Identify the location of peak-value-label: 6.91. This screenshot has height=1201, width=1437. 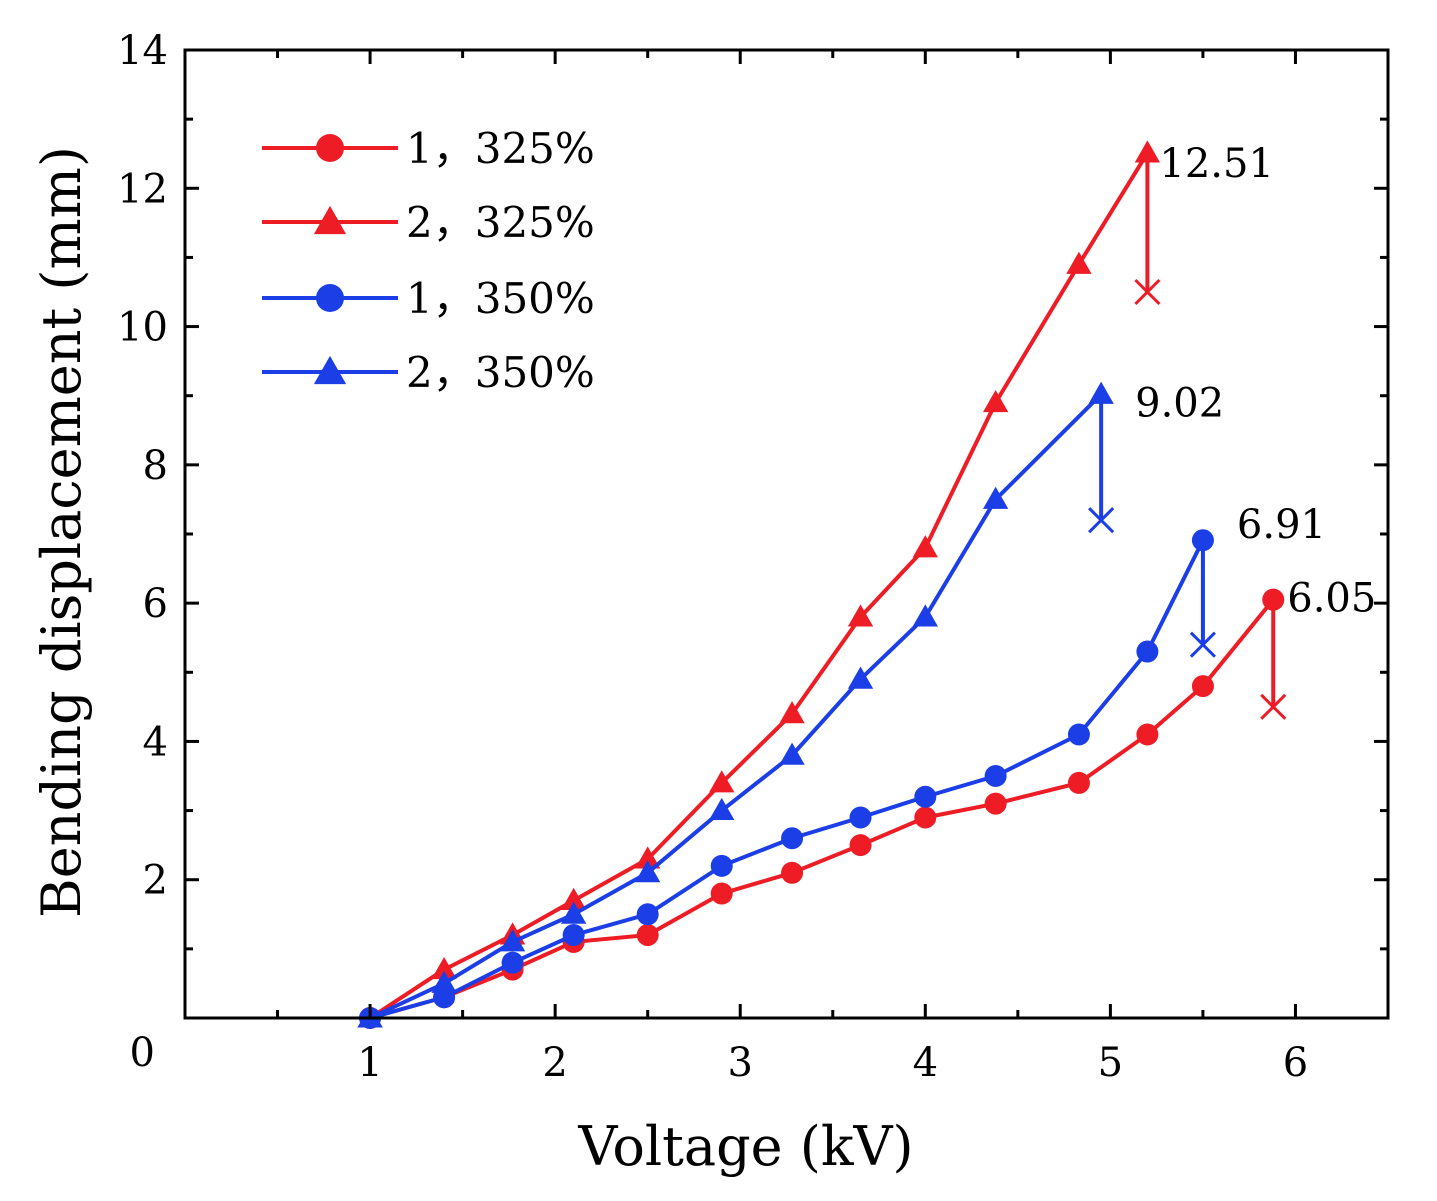
(1281, 525).